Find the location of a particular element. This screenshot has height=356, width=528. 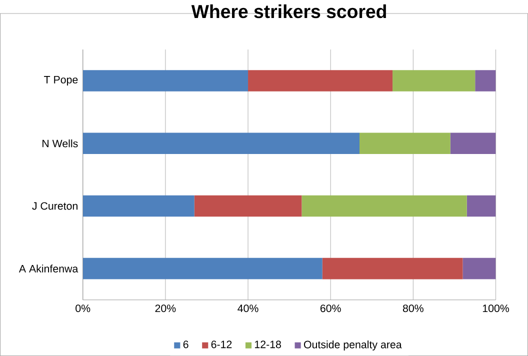

legend-label: Outside penalty area is located at coordinates (353, 345).